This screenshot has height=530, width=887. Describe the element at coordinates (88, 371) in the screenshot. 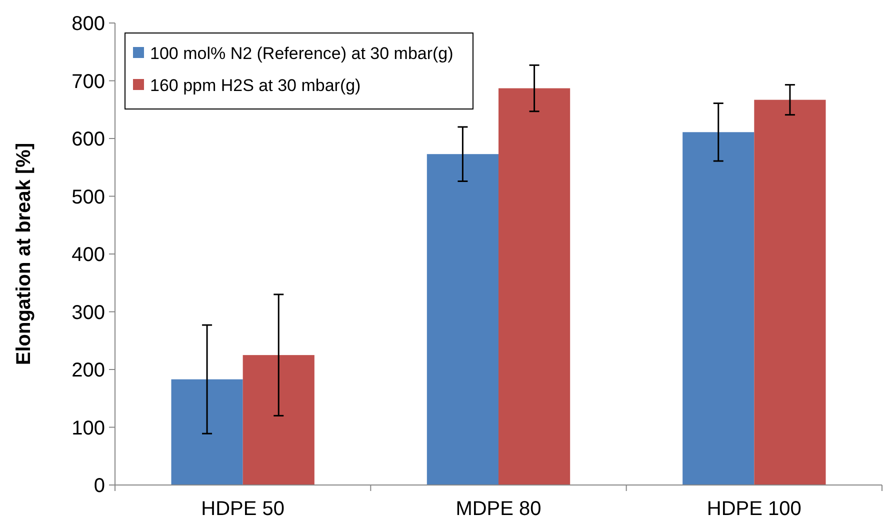

I see `y-tick-label: 200` at that location.